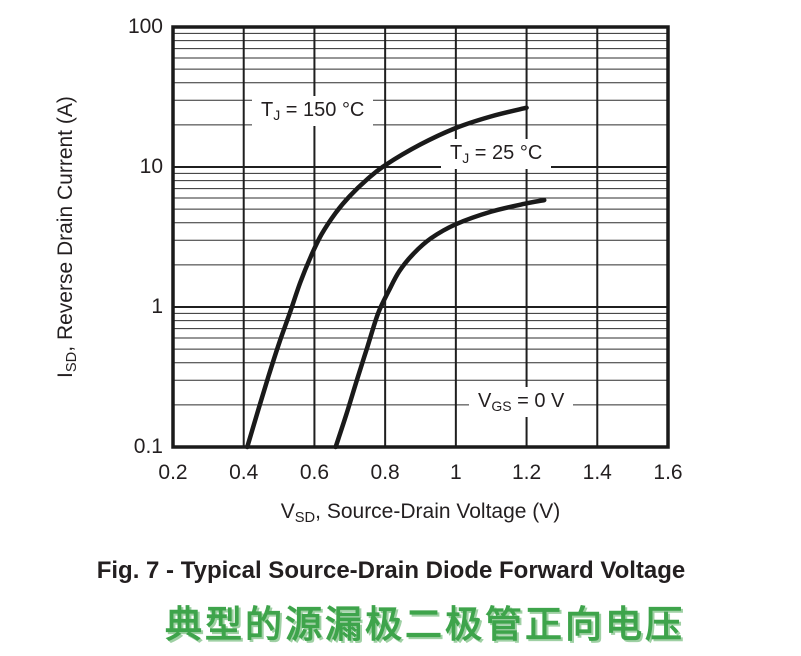 The height and width of the screenshot is (656, 801). Describe the element at coordinates (145, 26) in the screenshot. I see `y-tick-label: 100` at that location.